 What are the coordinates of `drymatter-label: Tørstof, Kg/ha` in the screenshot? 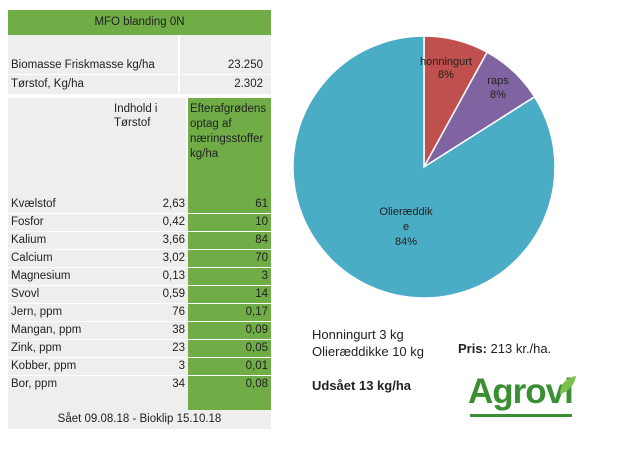 It's located at (93, 84).